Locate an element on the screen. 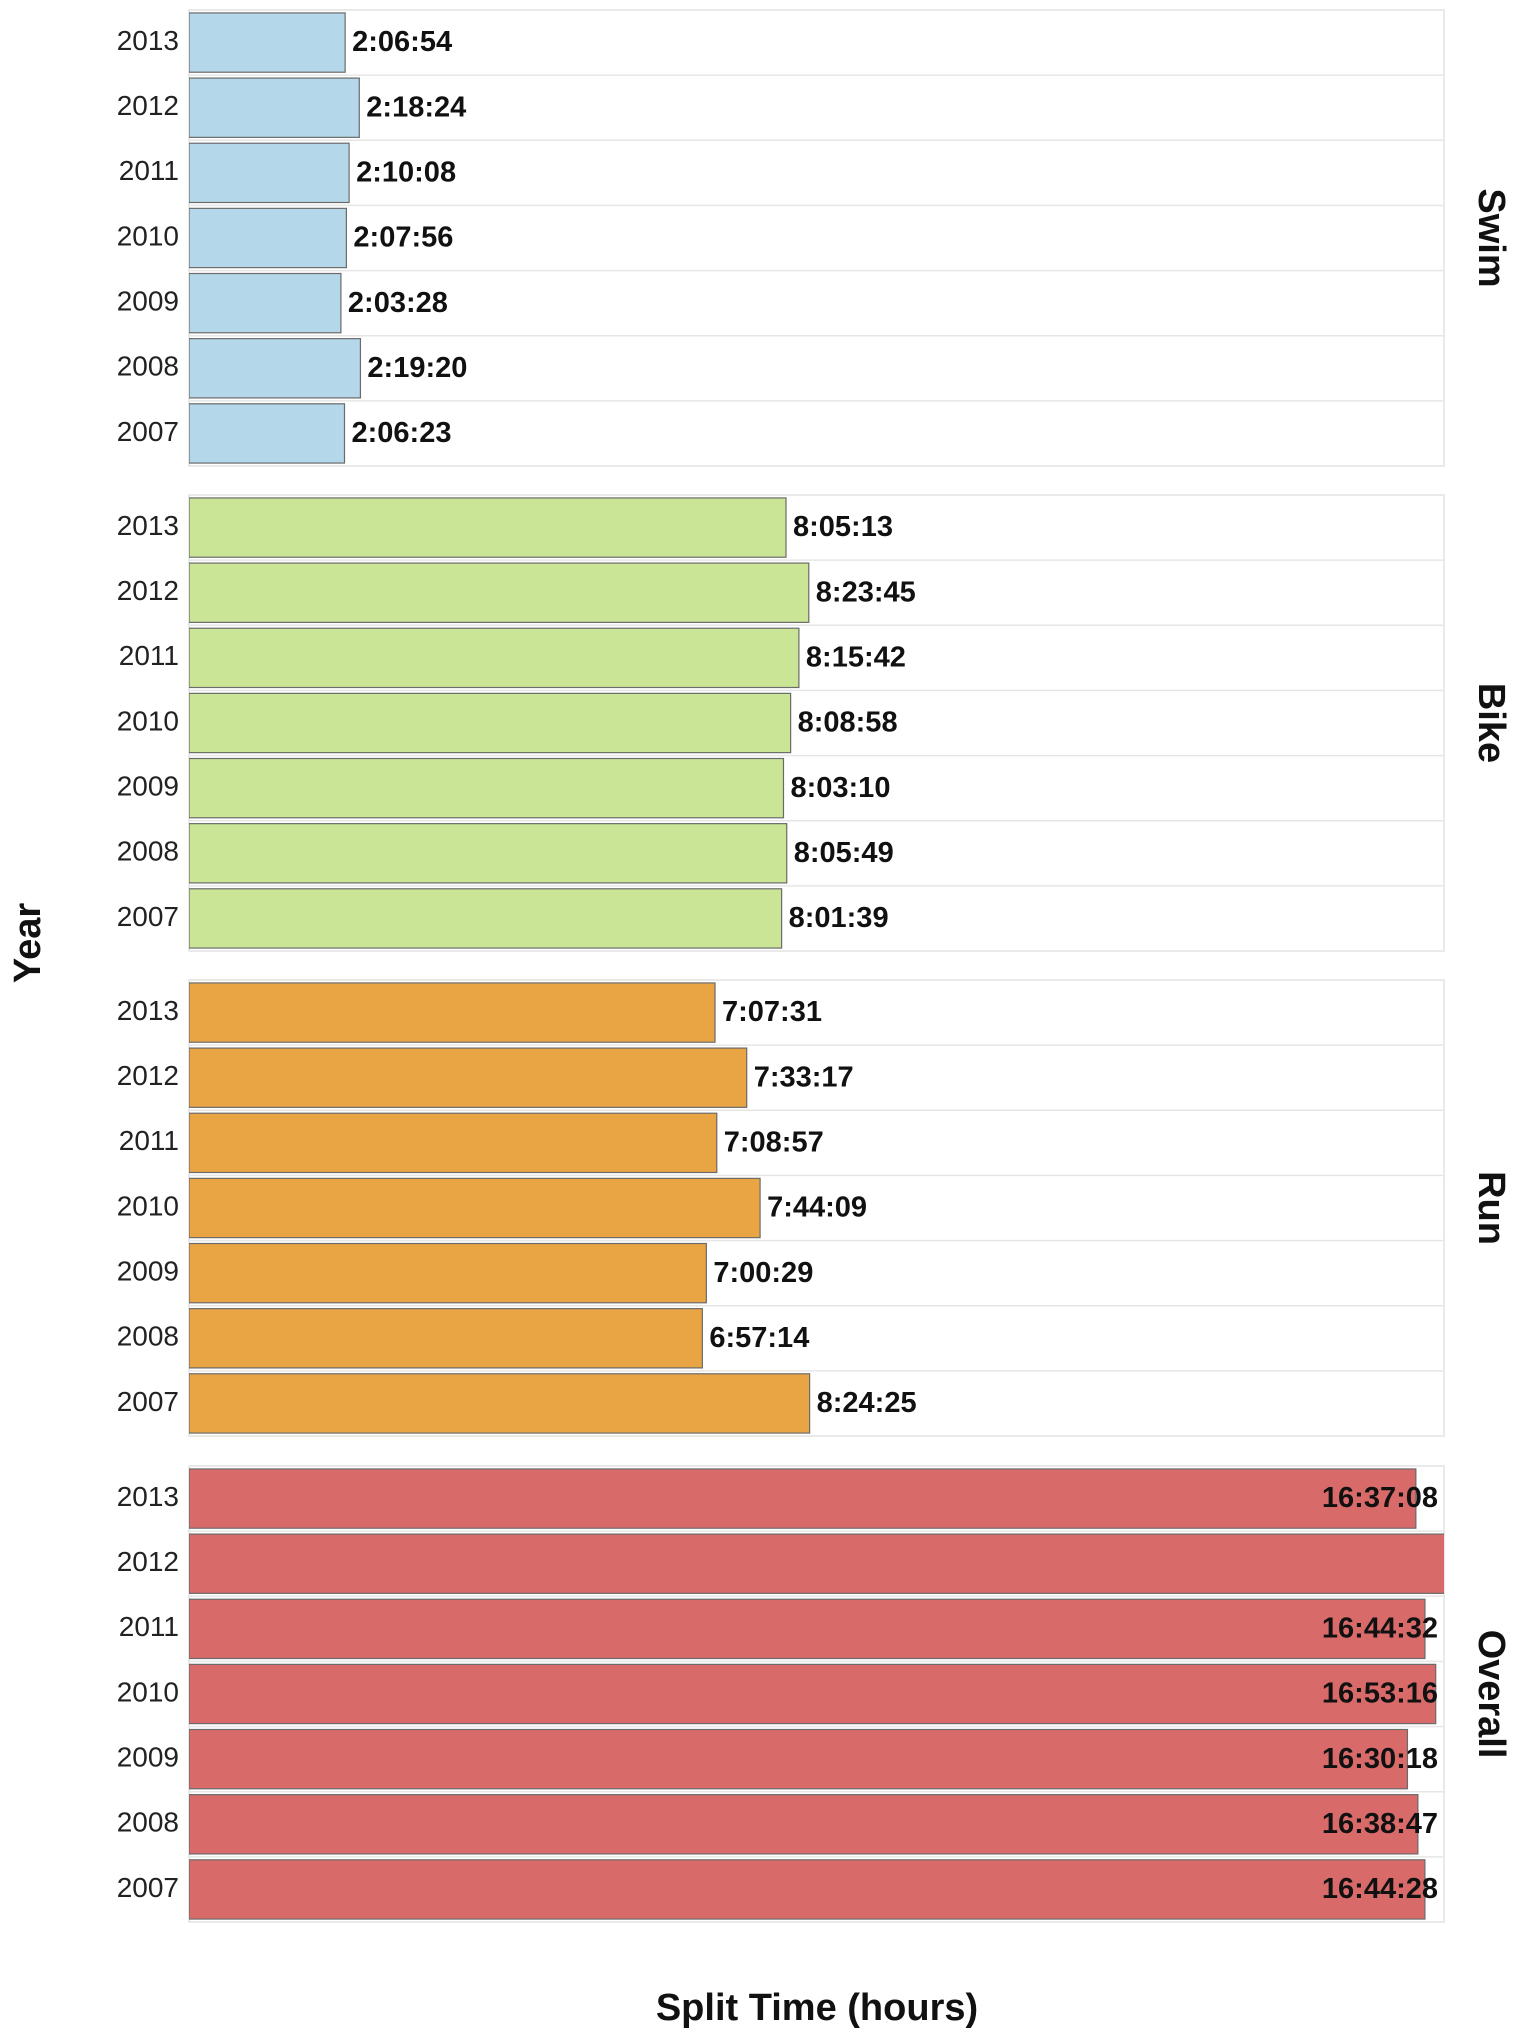  value-label: 8:01:39 is located at coordinates (839, 918).